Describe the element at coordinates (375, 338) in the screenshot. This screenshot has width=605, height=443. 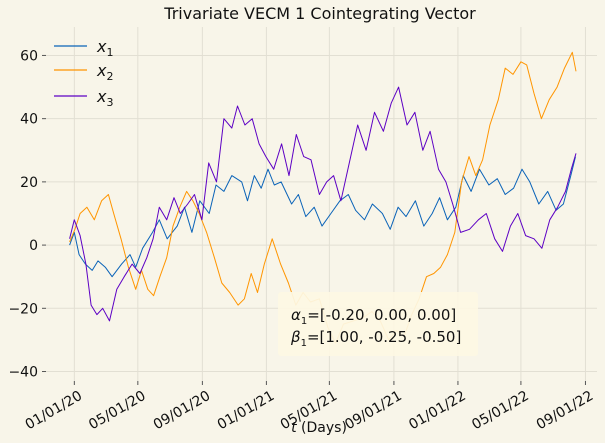
I see `annotation-beta: β1=[1.00, -0.25, -0.50]` at that location.